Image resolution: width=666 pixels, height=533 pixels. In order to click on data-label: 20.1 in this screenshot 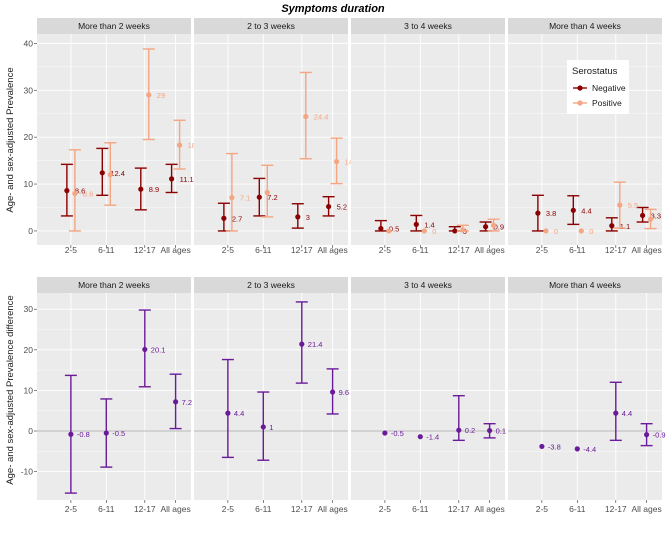, I will do `click(158, 349)`.